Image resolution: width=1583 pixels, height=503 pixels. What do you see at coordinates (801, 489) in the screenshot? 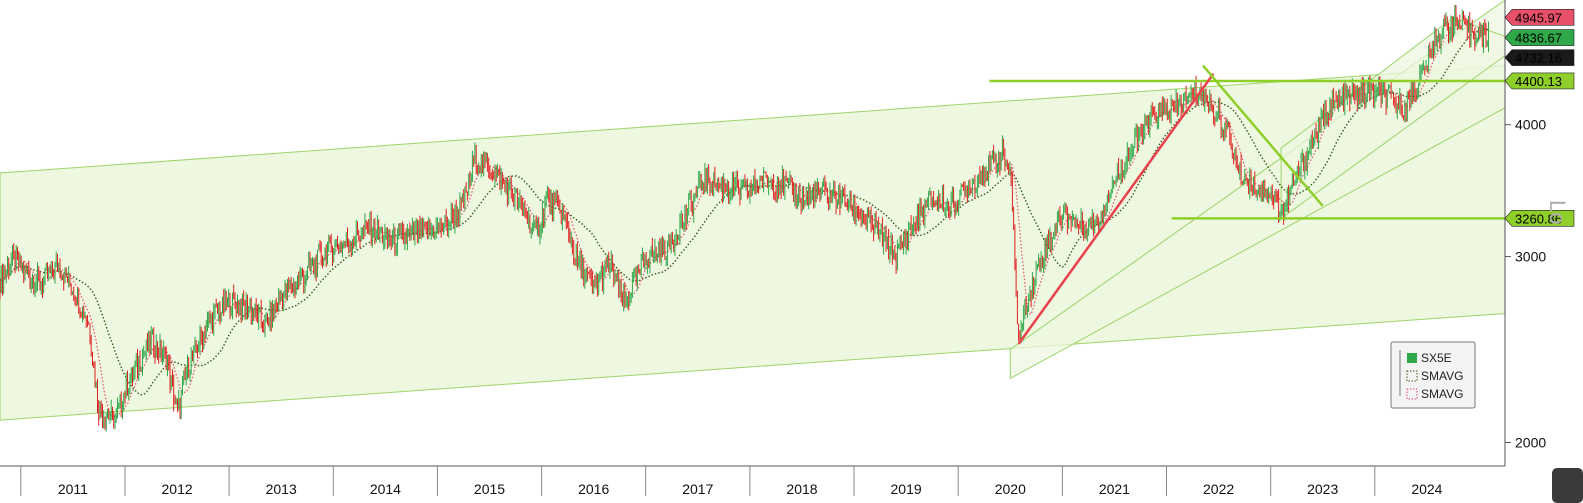
I see `x-tick-label: 2018` at bounding box center [801, 489].